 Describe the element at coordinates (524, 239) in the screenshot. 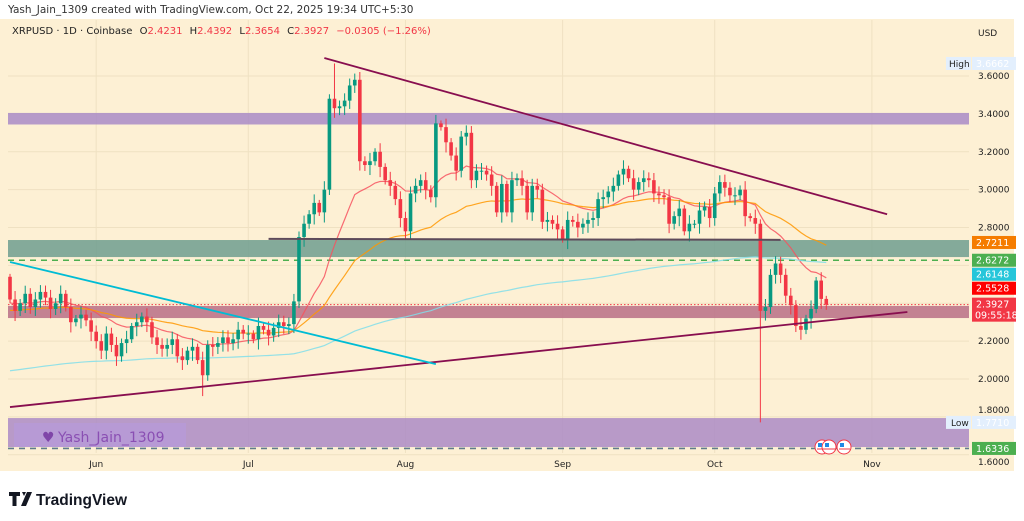

I see `horizontal-support-line` at that location.